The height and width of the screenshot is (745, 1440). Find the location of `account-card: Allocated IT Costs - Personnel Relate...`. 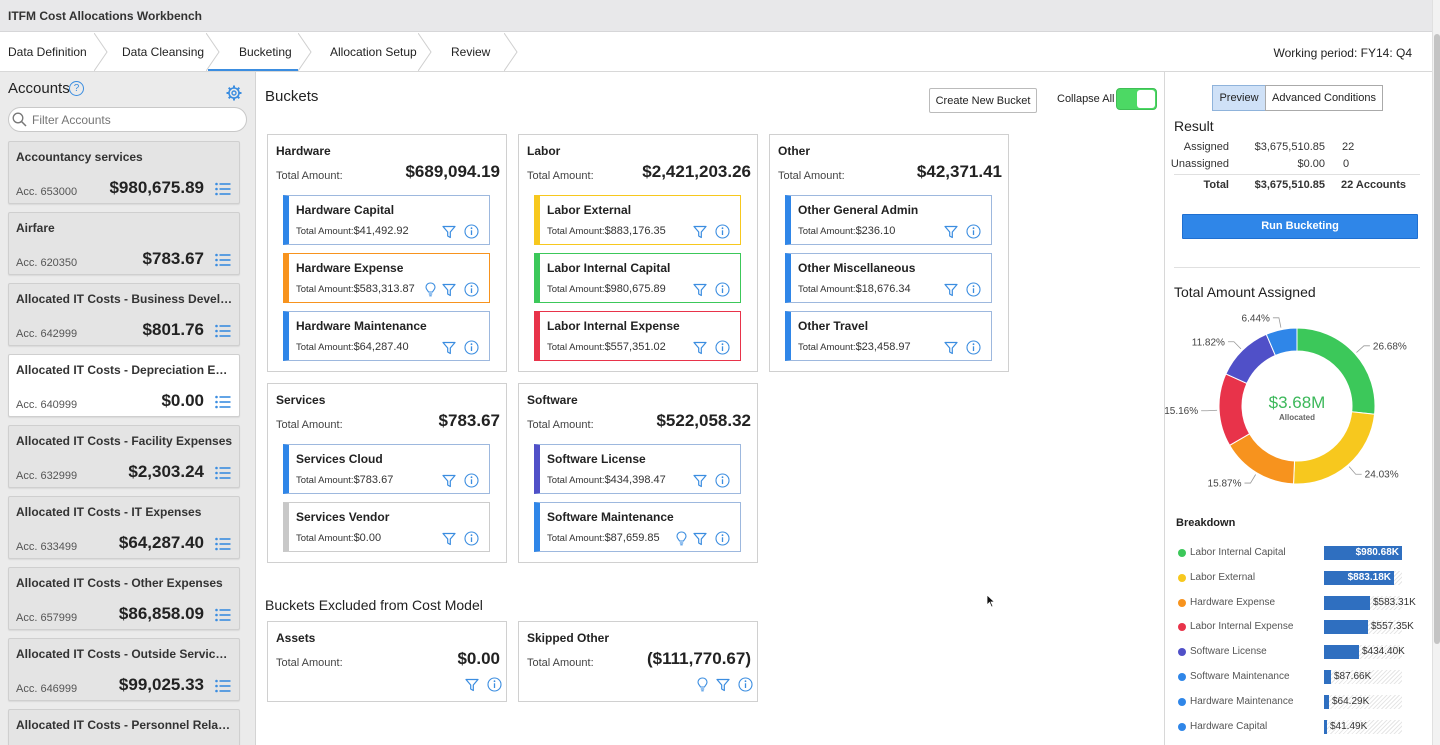

account-card: Allocated IT Costs - Personnel Relate... is located at coordinates (124, 727).